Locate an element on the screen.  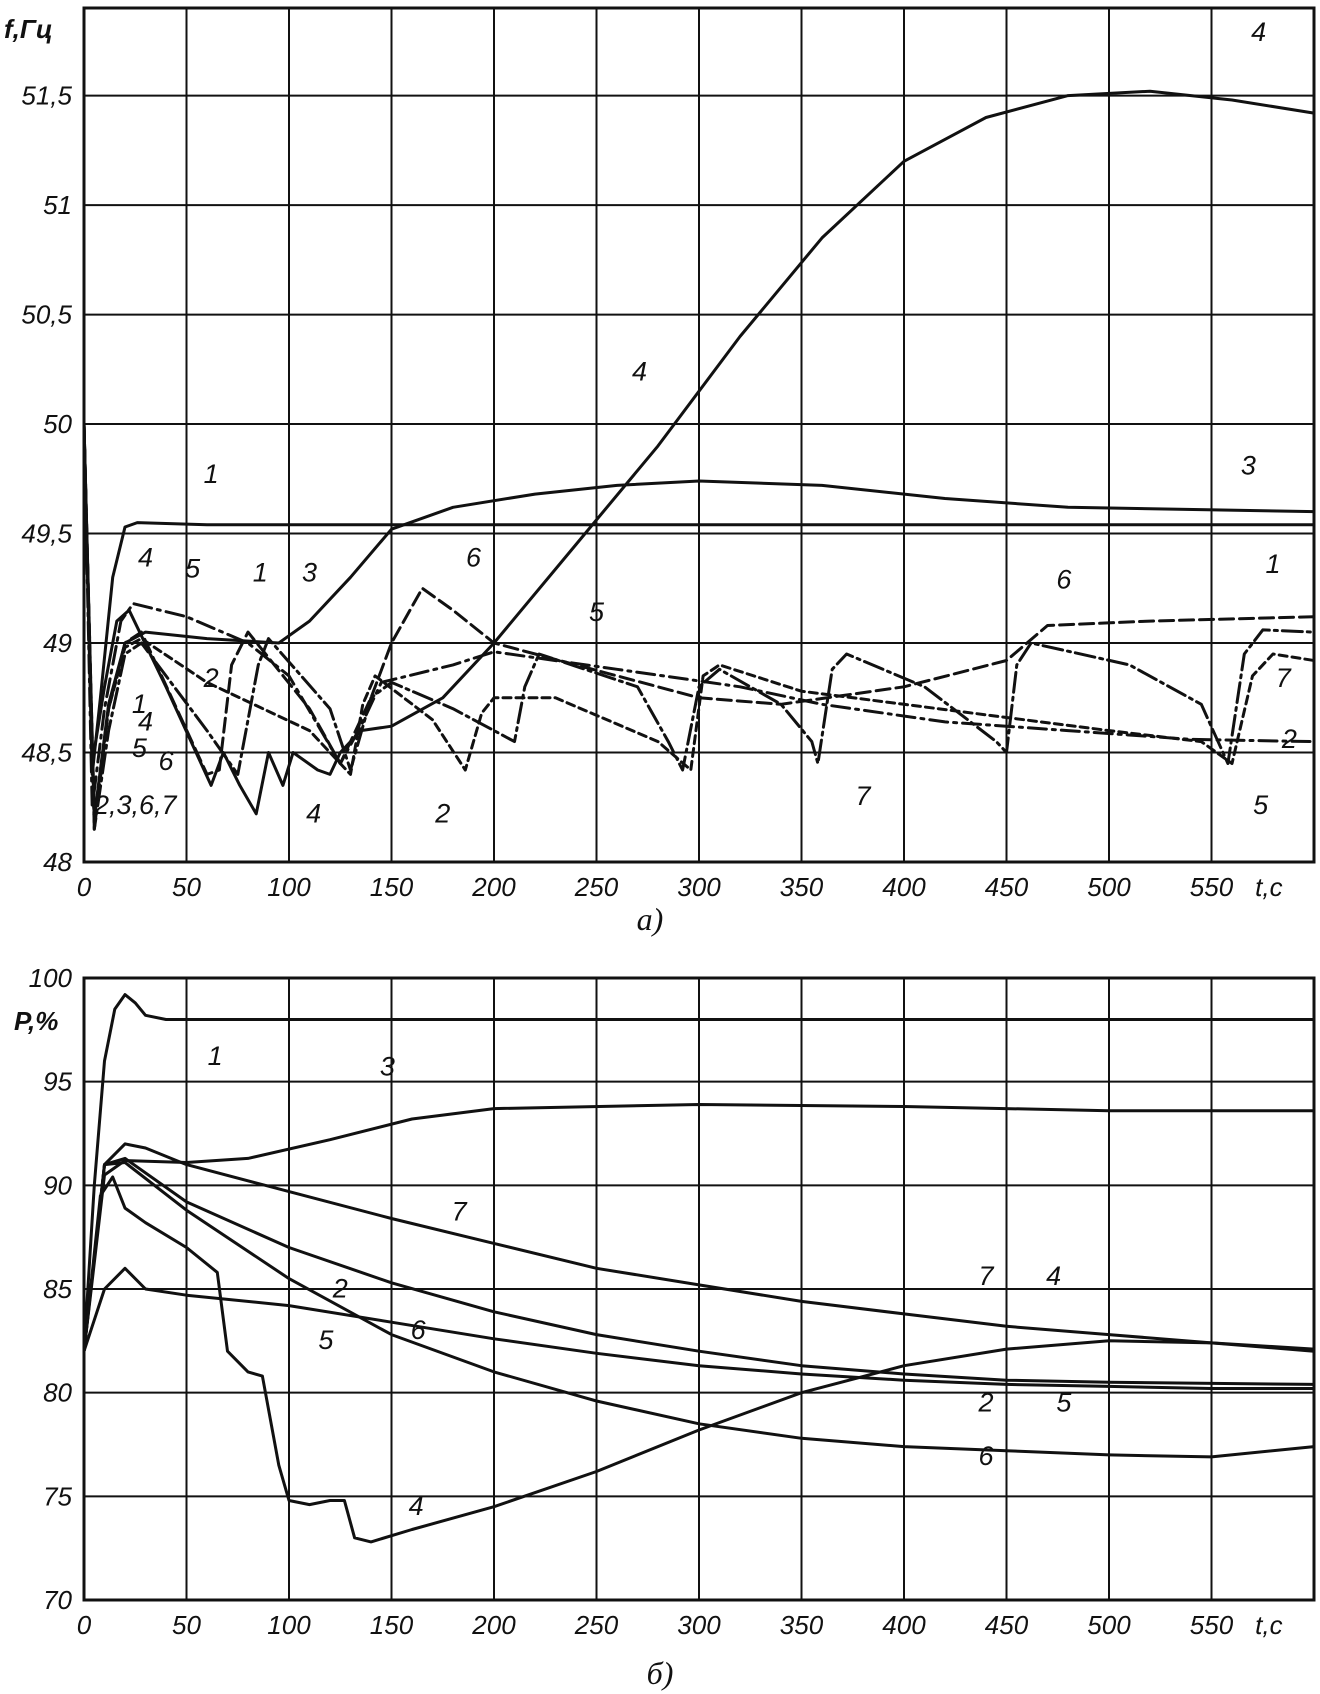
y-tick-label: 49 is located at coordinates (57, 643).